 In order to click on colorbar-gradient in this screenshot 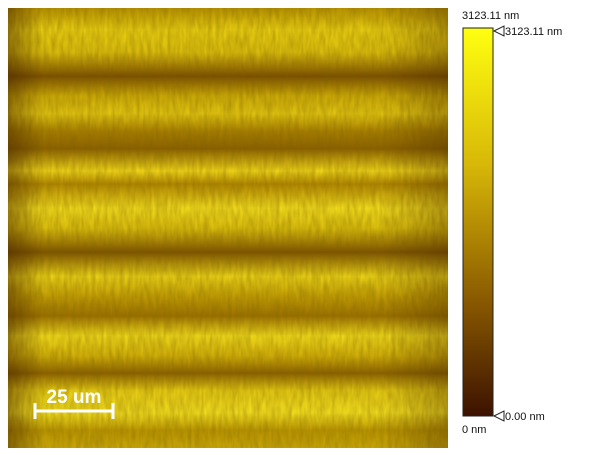, I will do `click(478, 222)`.